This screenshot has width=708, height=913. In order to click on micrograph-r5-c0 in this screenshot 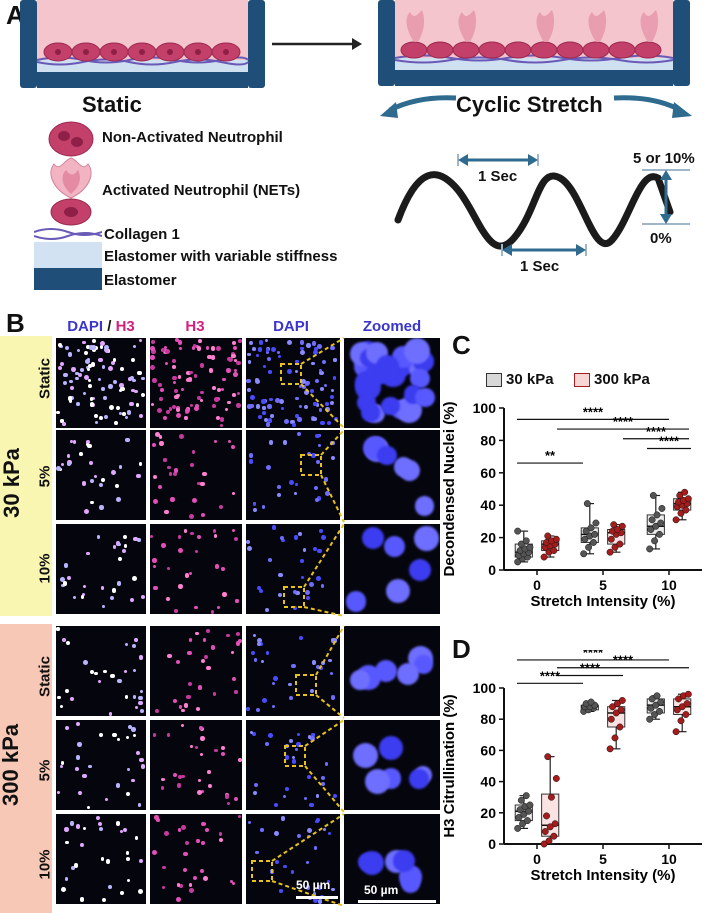, I will do `click(101, 859)`.